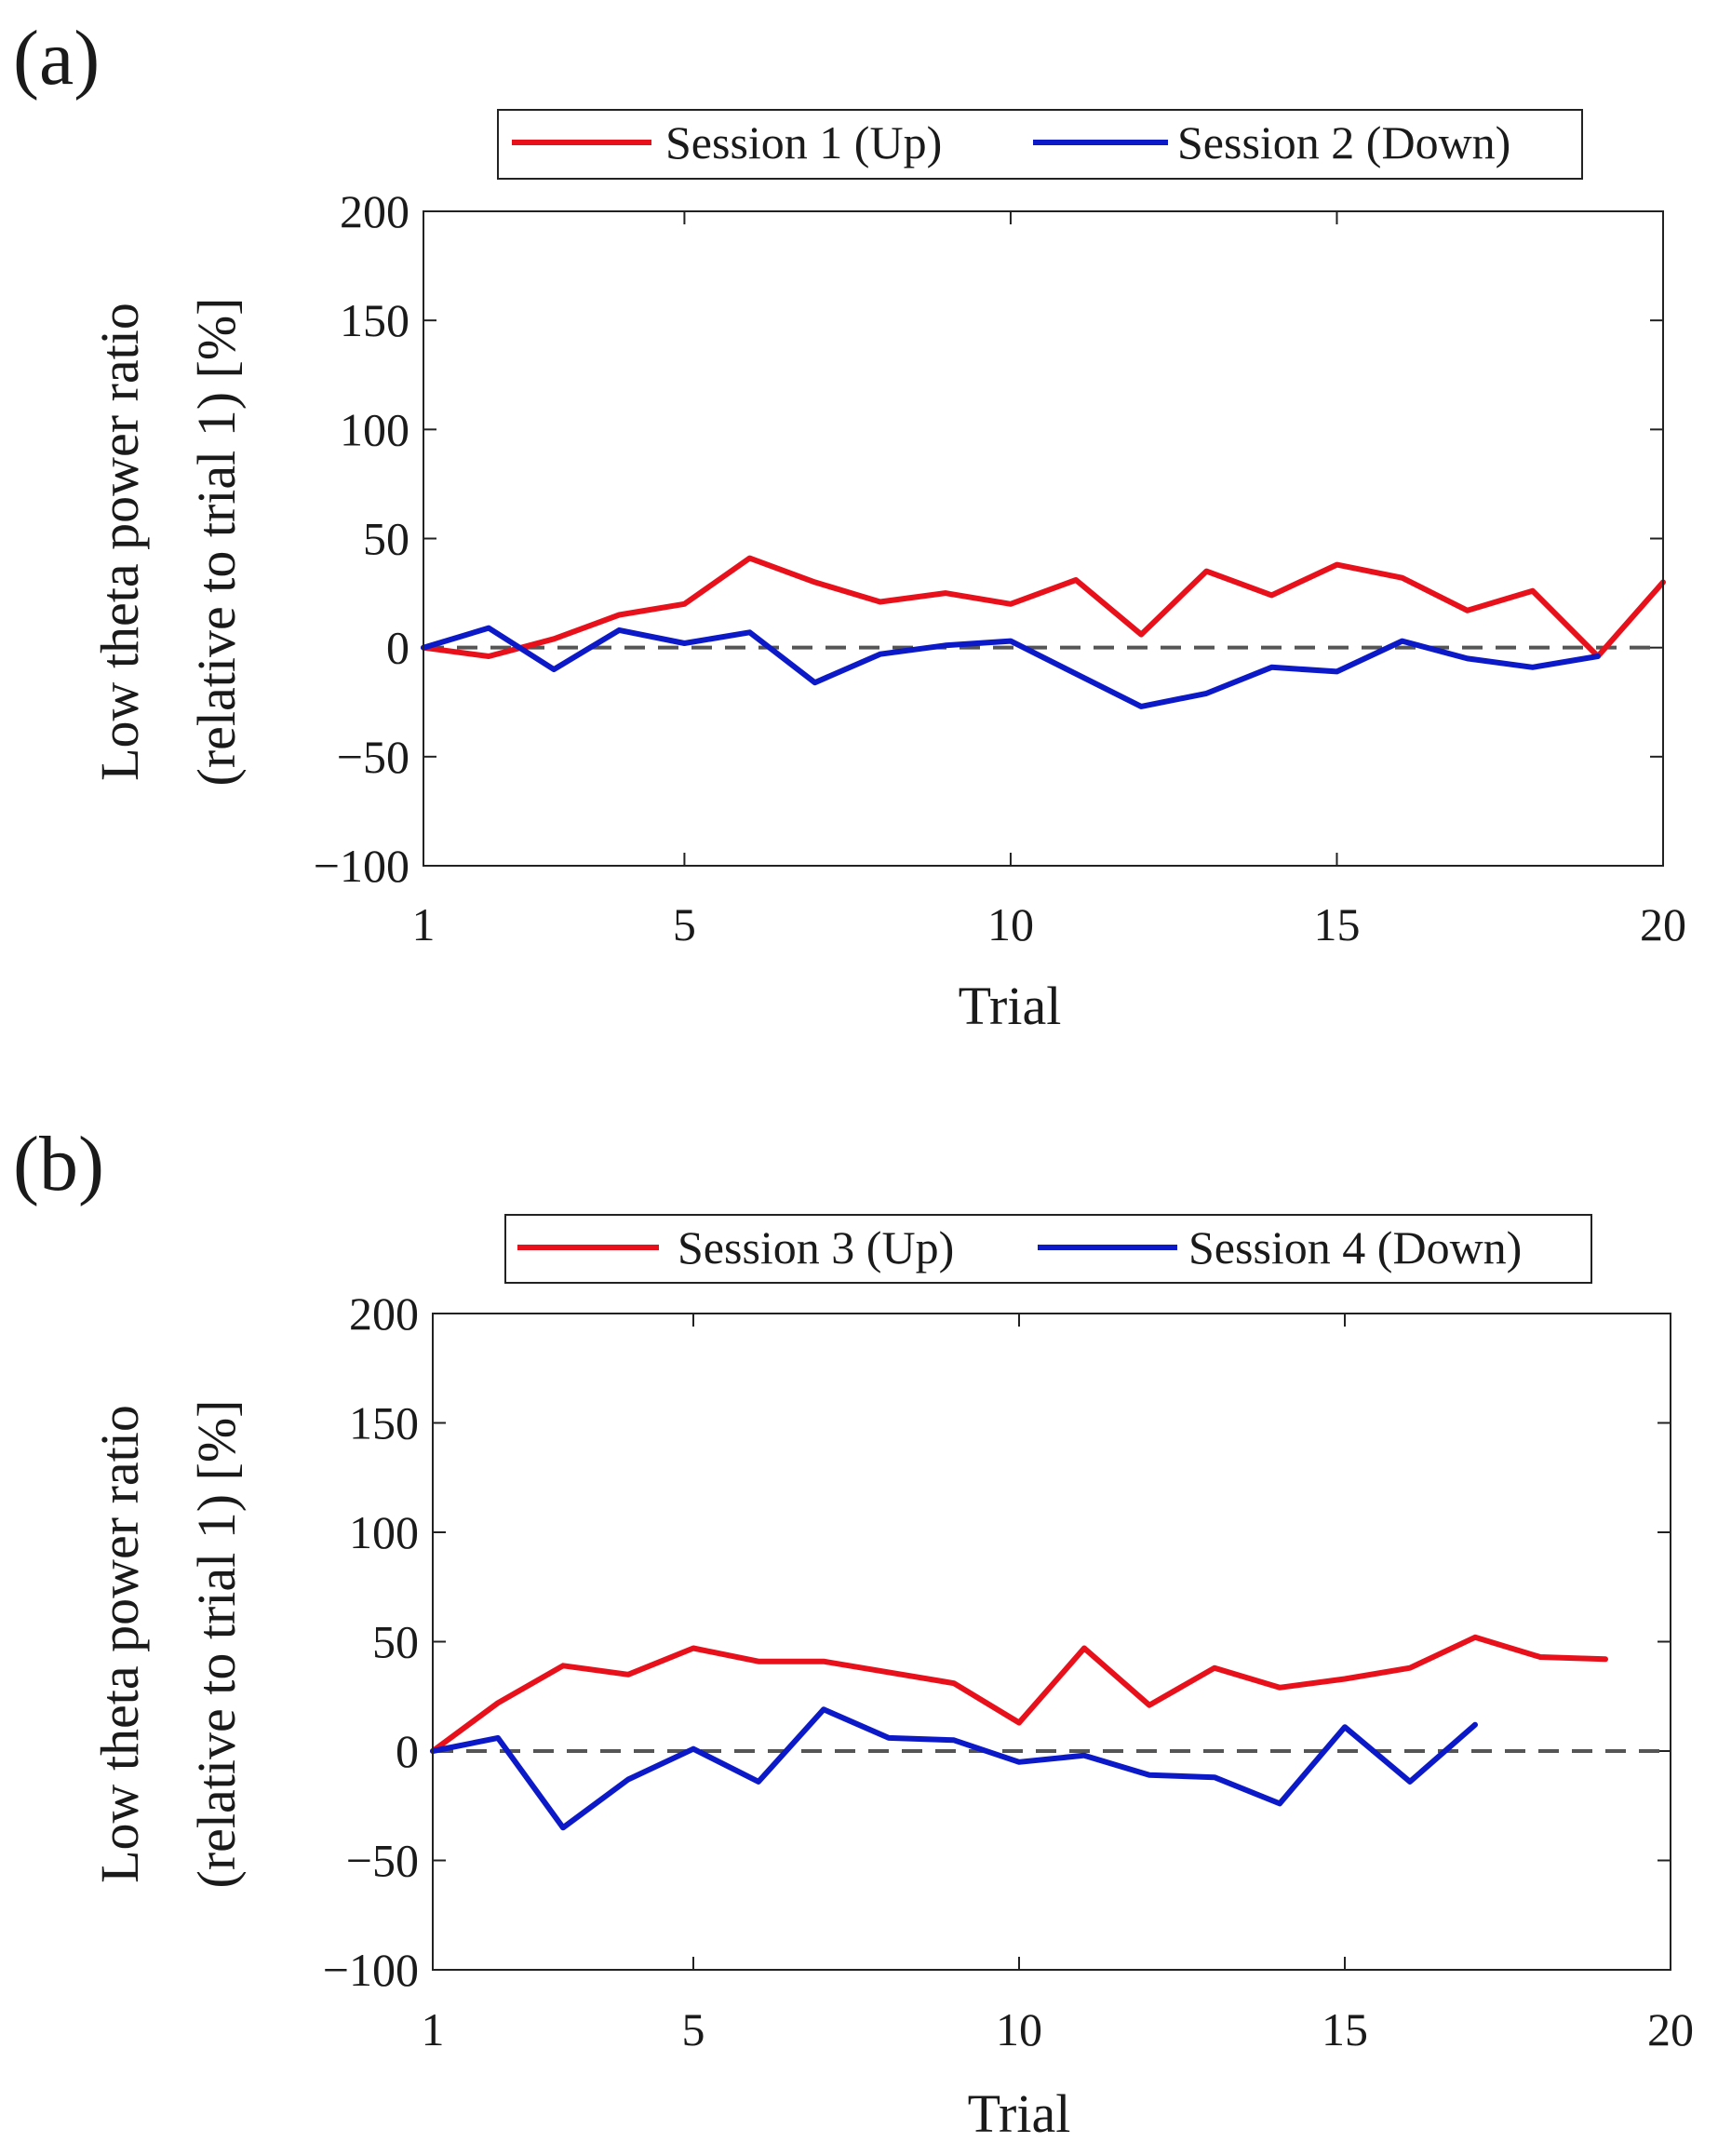 Image resolution: width=1718 pixels, height=2156 pixels. What do you see at coordinates (1048, 1249) in the screenshot?
I see `legend: Session 3 (Up) Session 4 (Down)` at bounding box center [1048, 1249].